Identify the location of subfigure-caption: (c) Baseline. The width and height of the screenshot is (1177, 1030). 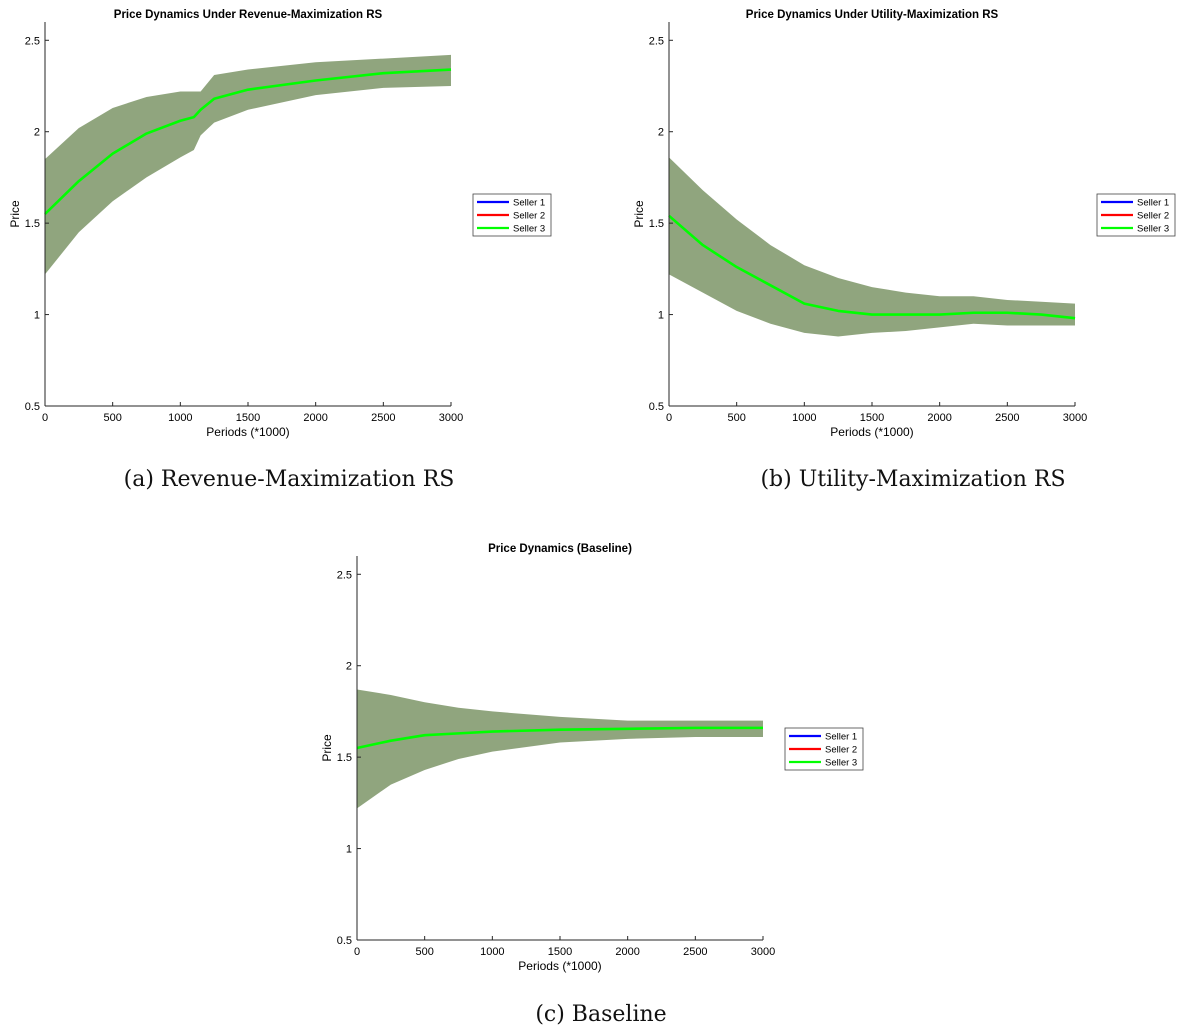
(601, 1014).